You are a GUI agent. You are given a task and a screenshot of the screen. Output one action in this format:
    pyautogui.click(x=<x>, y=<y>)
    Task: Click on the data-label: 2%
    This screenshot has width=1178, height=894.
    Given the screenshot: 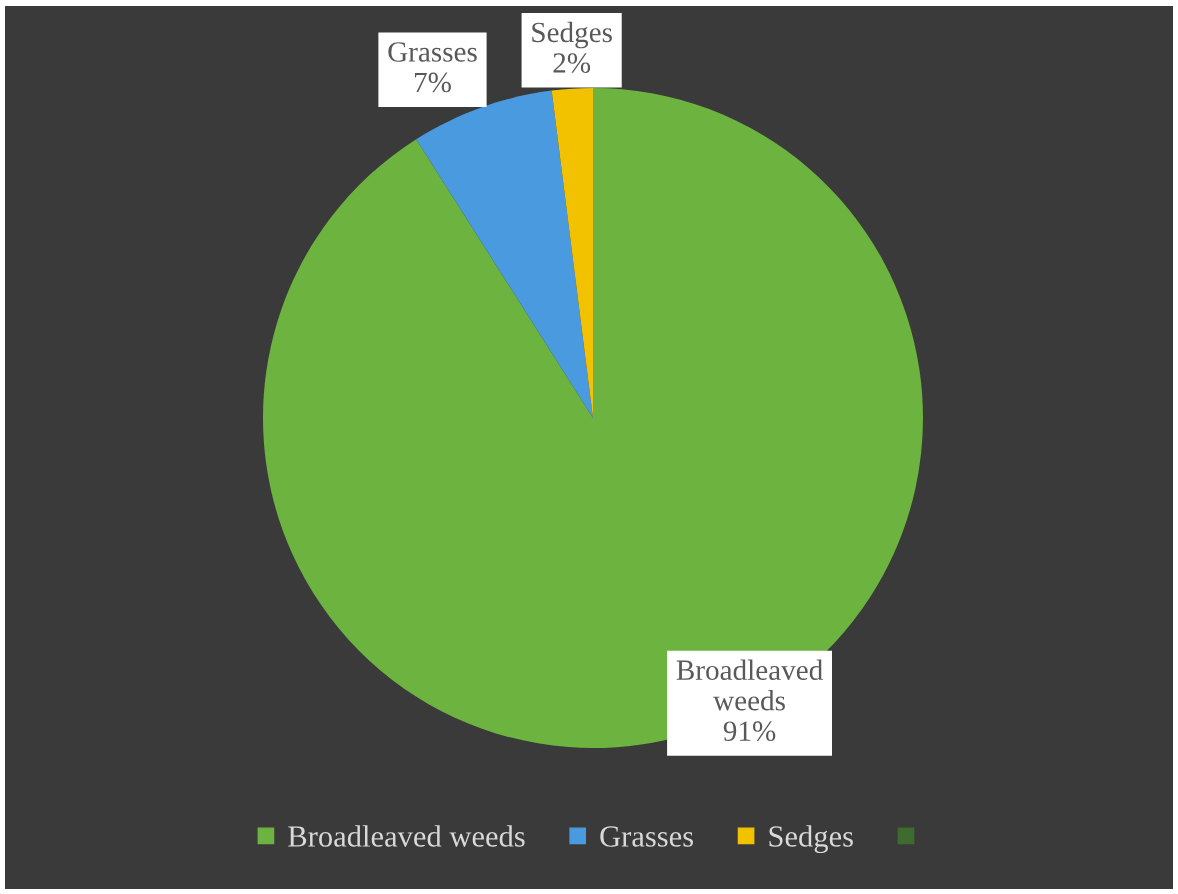 What is the action you would take?
    pyautogui.click(x=572, y=63)
    